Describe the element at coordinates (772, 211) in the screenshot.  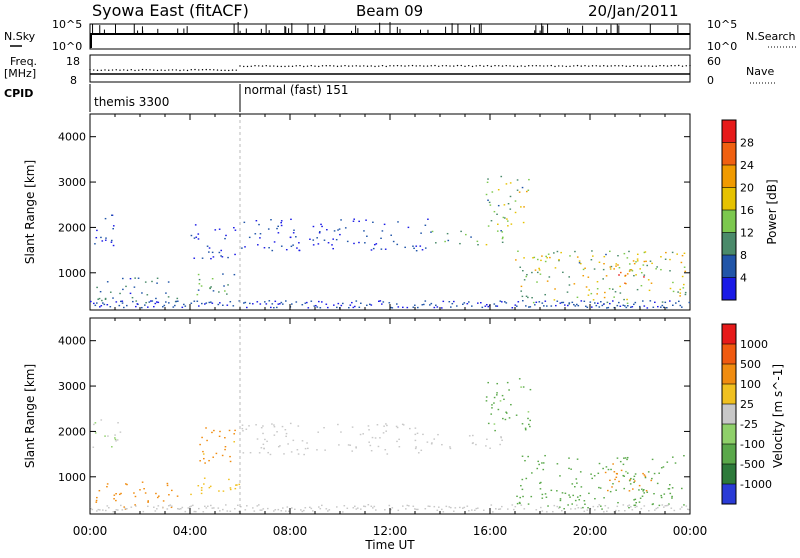
I see `power-colorbar-label: Power [dB]` at that location.